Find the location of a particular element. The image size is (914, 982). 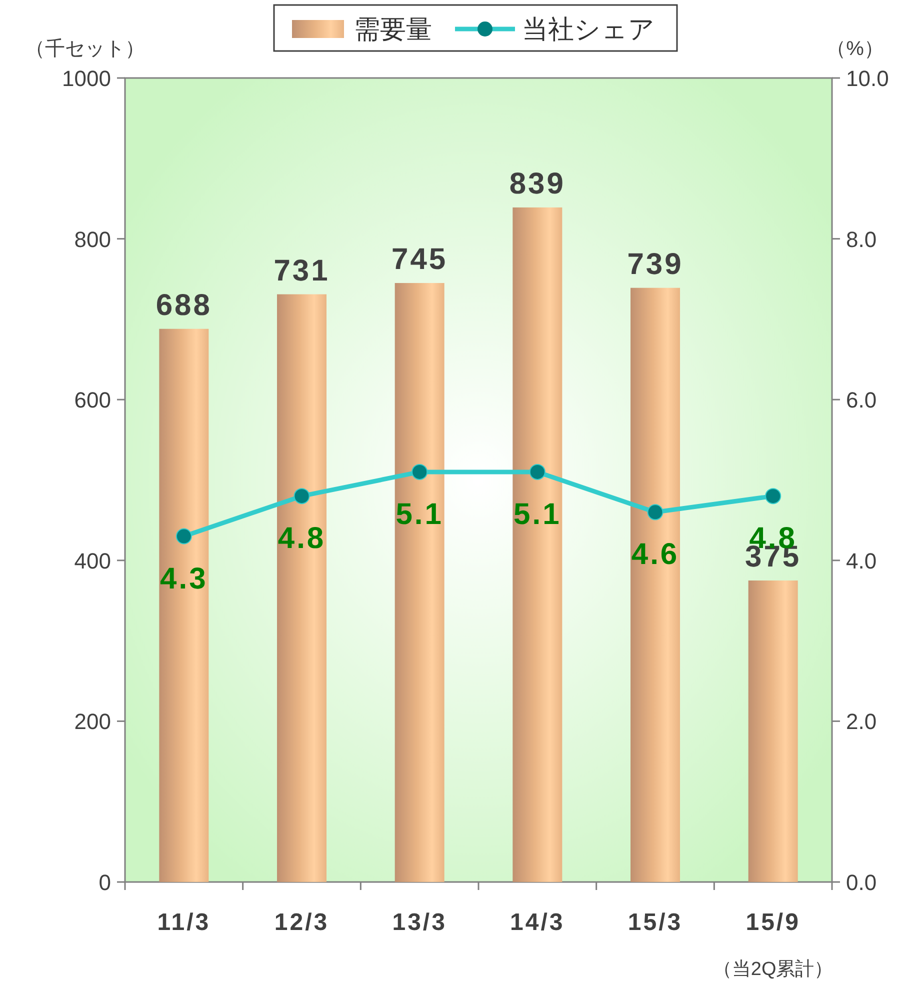

data-label: 4.6 is located at coordinates (655, 555).